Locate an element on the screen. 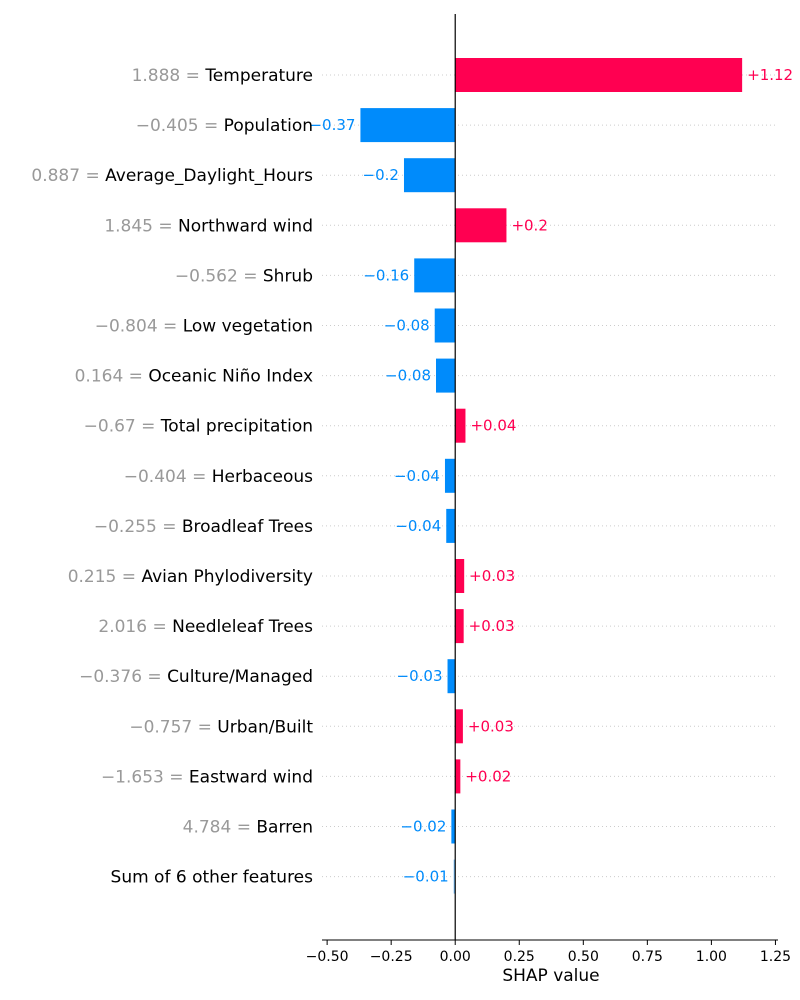  x-tick-label: 0.50 is located at coordinates (583, 957).